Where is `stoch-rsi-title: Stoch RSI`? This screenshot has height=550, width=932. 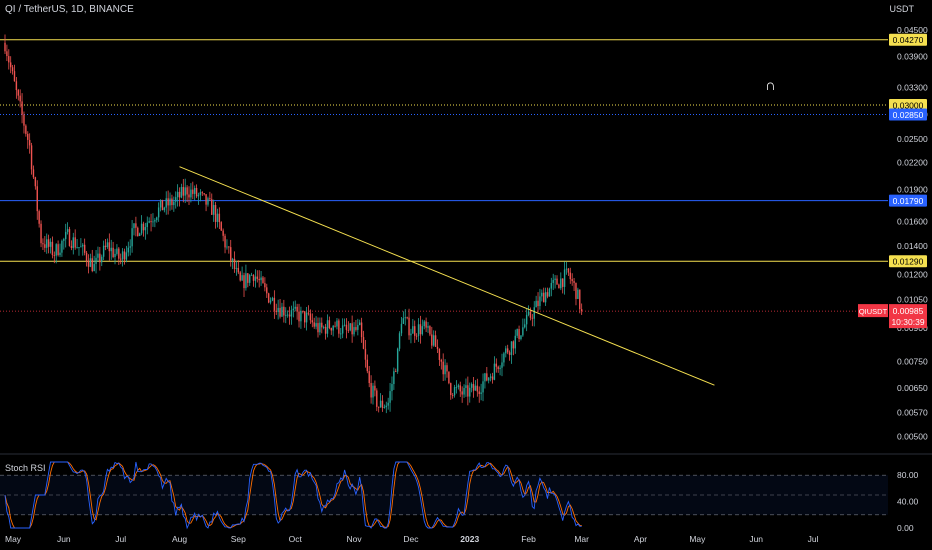
stoch-rsi-title: Stoch RSI is located at coordinates (25, 468).